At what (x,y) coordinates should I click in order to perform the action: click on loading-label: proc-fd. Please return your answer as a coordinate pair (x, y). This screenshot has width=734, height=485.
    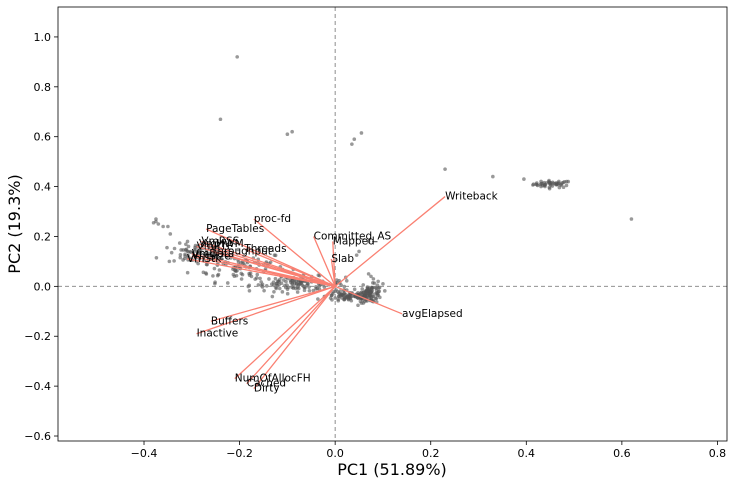
    Looking at the image, I should click on (272, 219).